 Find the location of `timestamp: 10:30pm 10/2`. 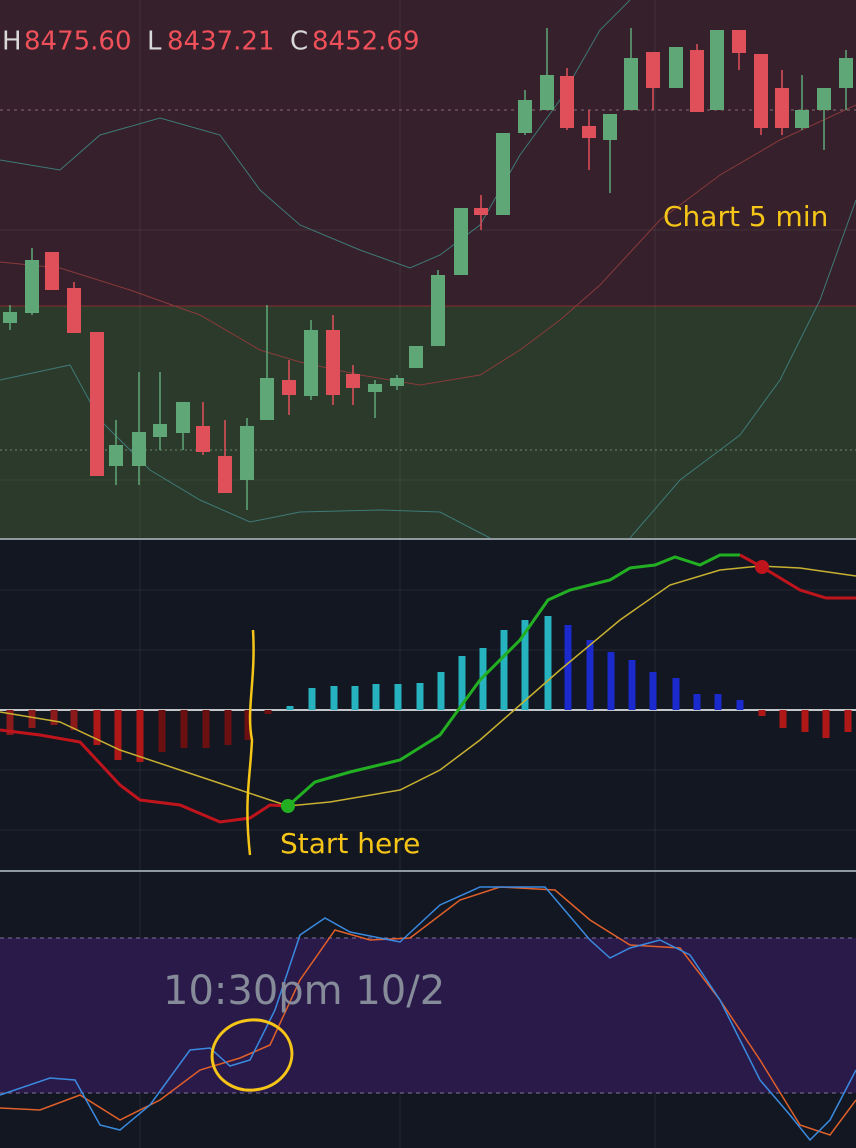

timestamp: 10:30pm 10/2 is located at coordinates (304, 991).